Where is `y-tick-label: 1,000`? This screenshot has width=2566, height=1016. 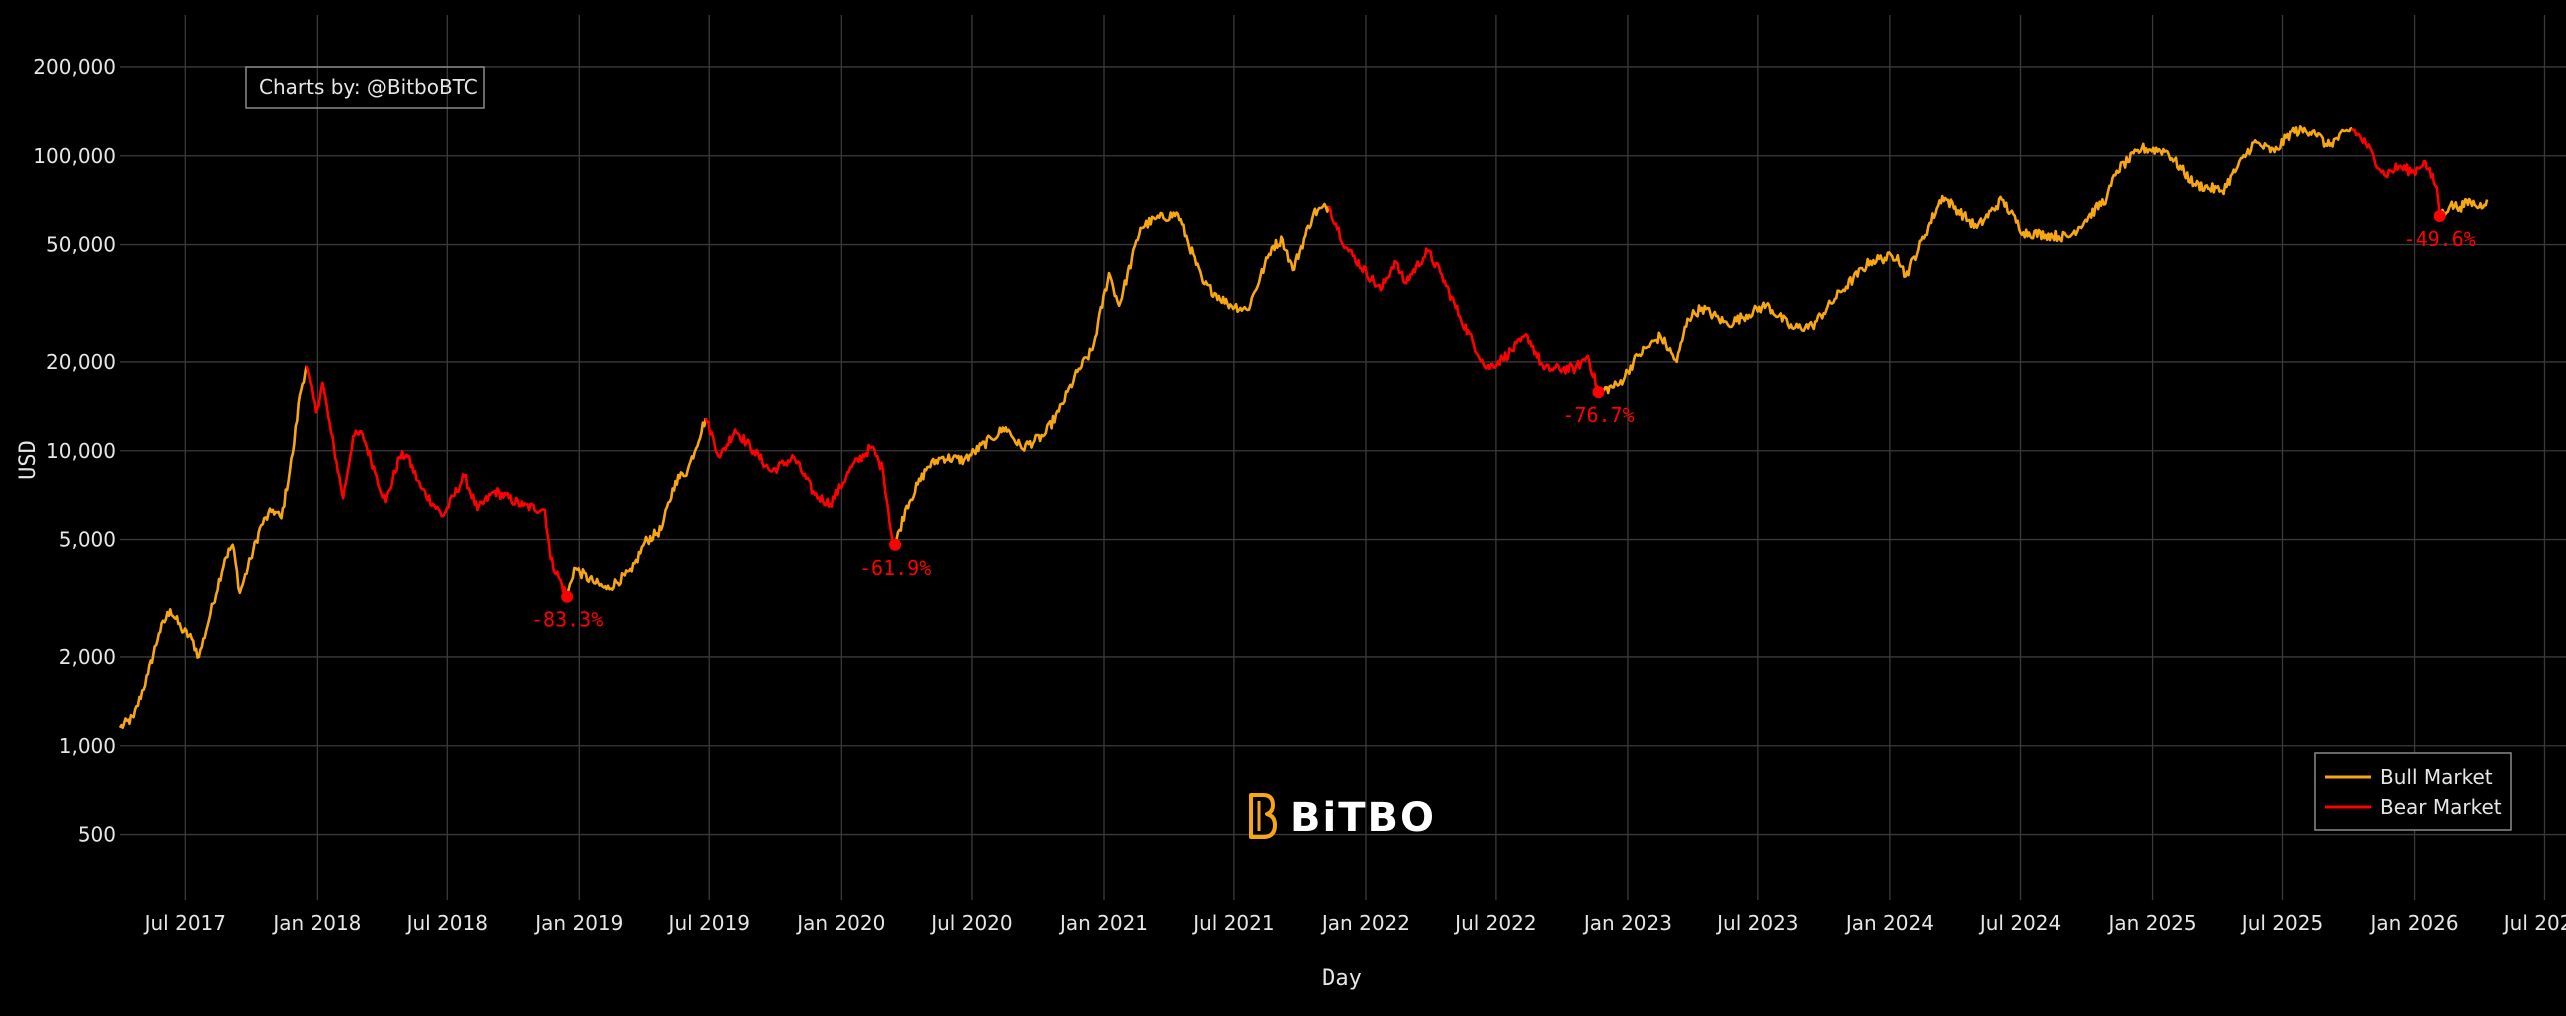
y-tick-label: 1,000 is located at coordinates (87, 746).